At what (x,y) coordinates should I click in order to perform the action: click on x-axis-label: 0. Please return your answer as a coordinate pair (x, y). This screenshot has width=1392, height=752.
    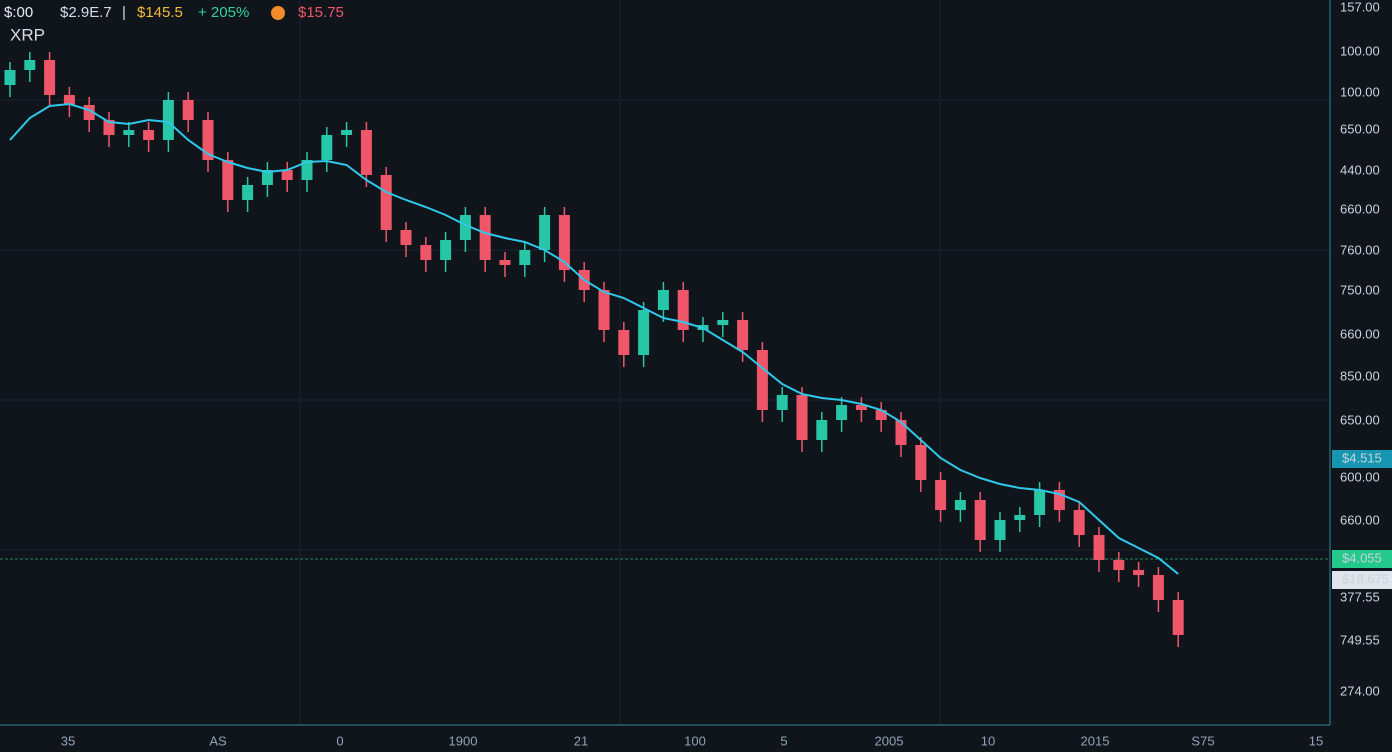
    Looking at the image, I should click on (339, 740).